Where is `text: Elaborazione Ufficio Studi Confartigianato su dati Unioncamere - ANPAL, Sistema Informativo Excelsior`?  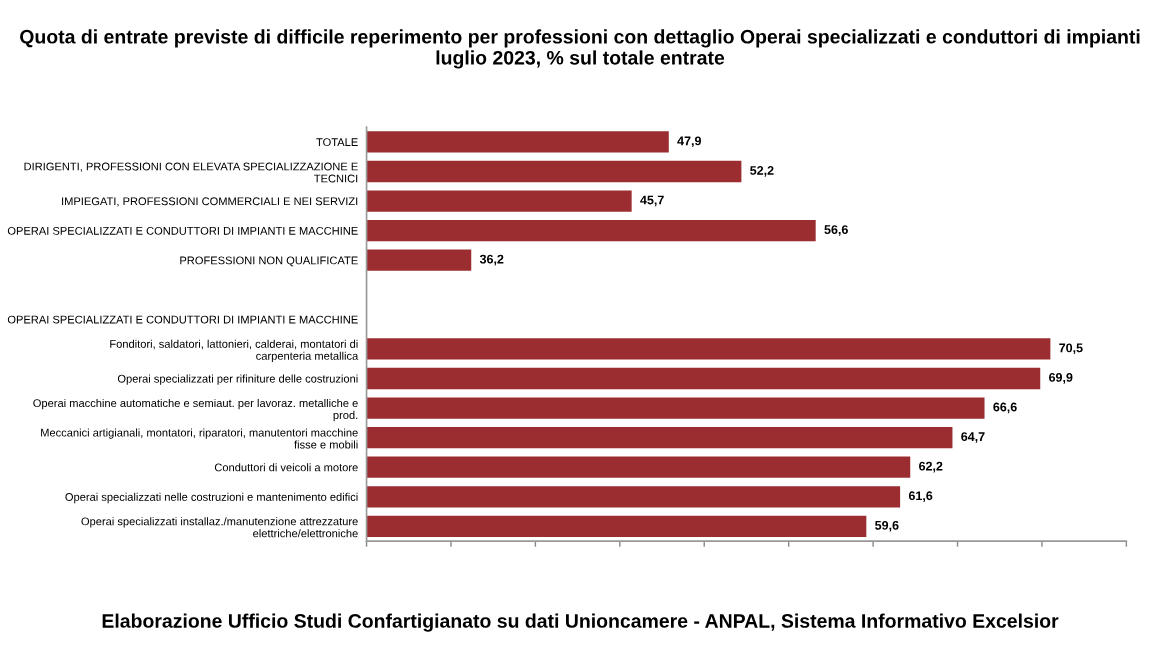
text: Elaborazione Ufficio Studi Confartigianato su dati Unioncamere - ANPAL, Sistema Informativo Excelsior is located at coordinates (580, 622).